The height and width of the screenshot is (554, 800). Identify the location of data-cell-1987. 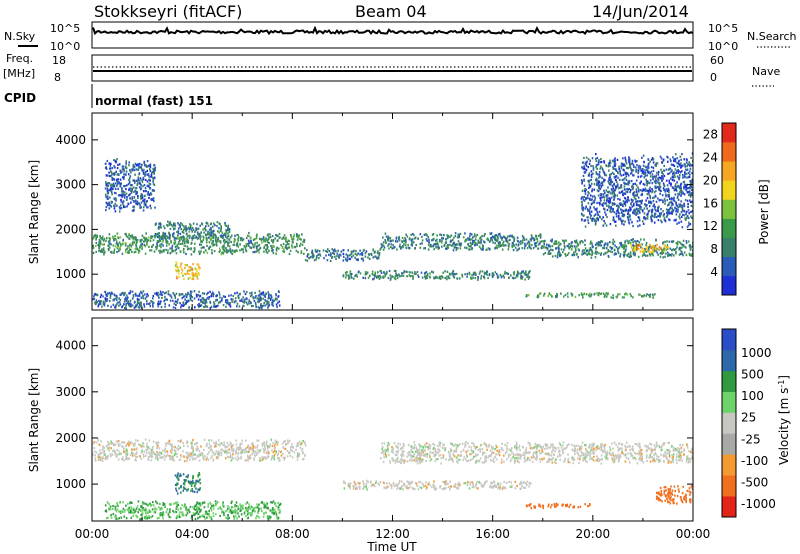
(556, 248).